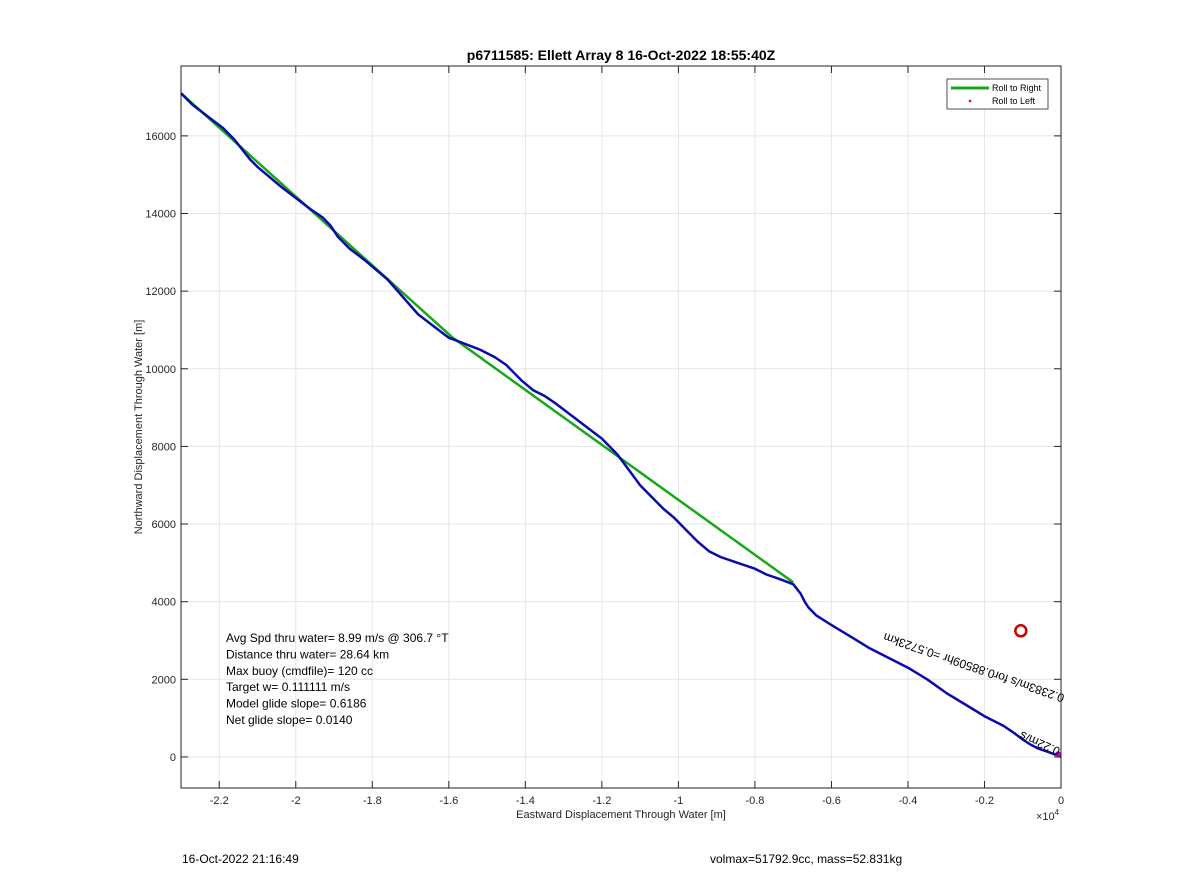 Image resolution: width=1200 pixels, height=885 pixels. Describe the element at coordinates (139, 427) in the screenshot. I see `y-axis-label: Northward Displacement Through Water [m]` at that location.